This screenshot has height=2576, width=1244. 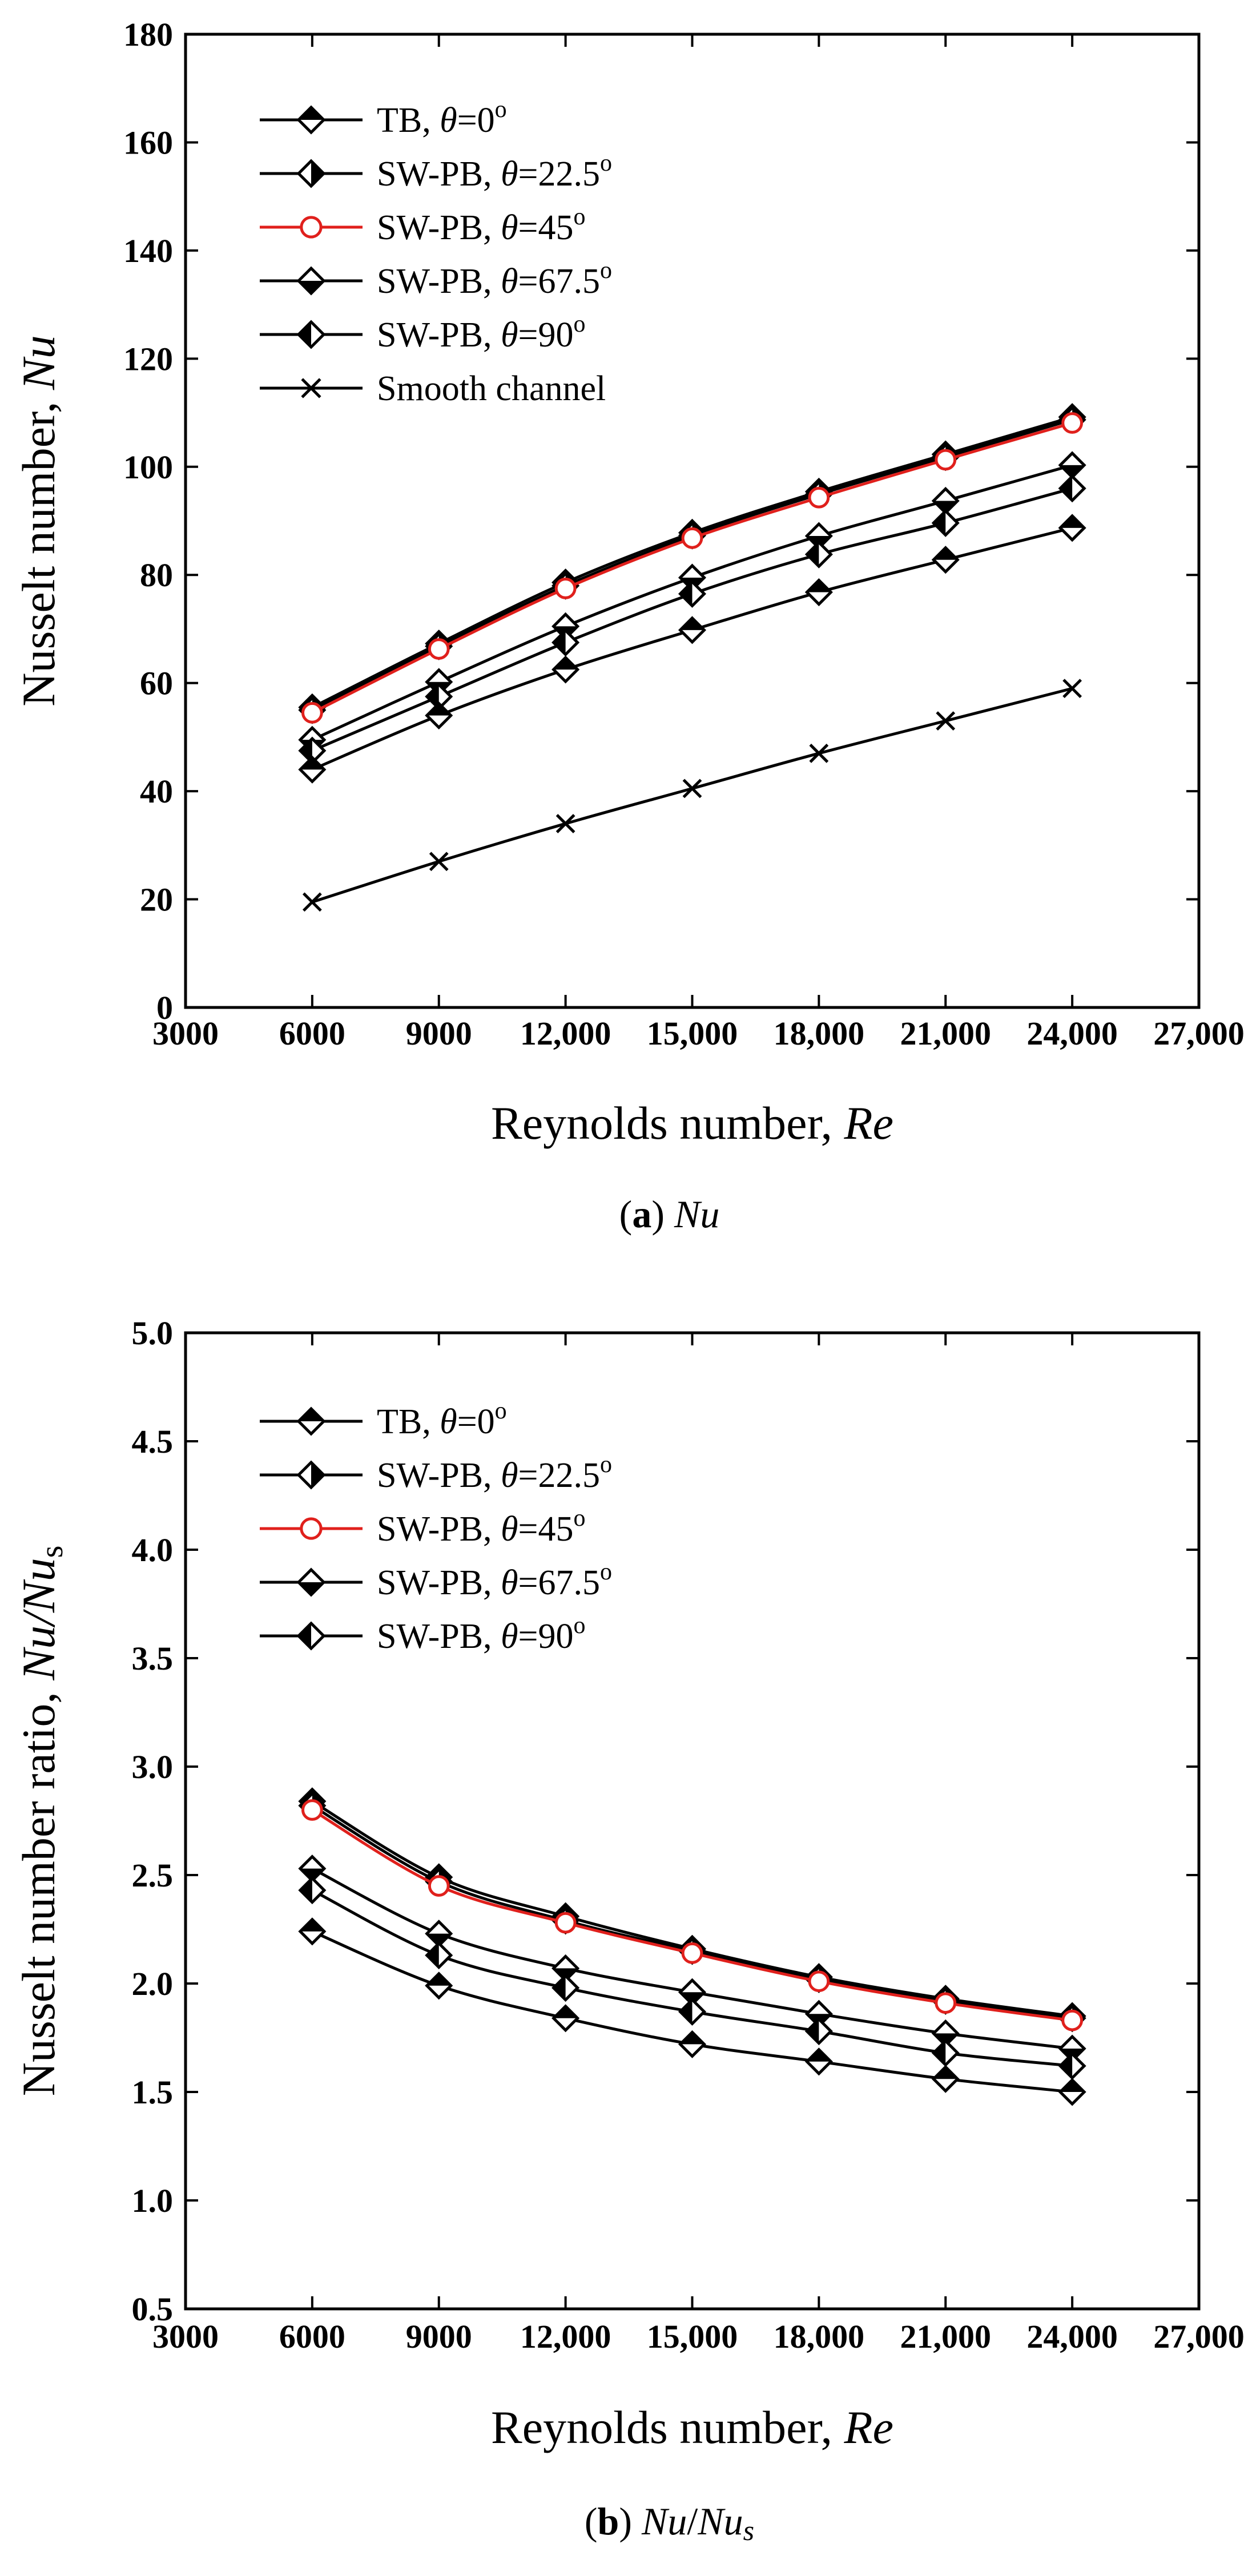 What do you see at coordinates (436, 172) in the screenshot?
I see `legend-entry: SW-PB, θ=22.5o` at bounding box center [436, 172].